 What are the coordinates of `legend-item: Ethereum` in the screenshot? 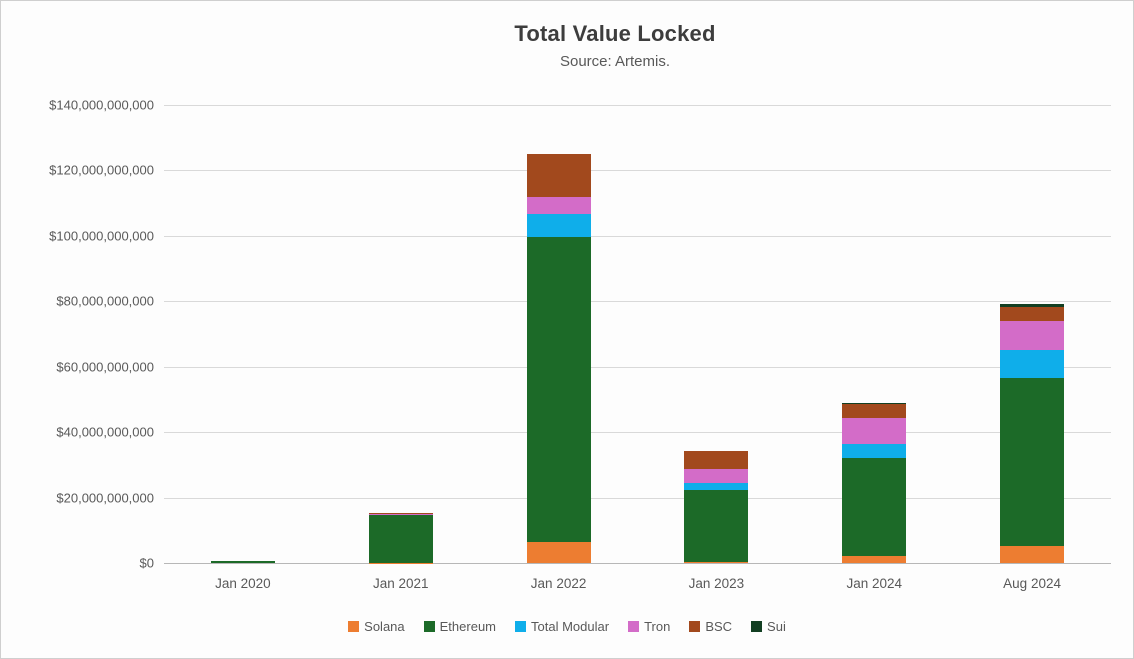 It's located at (460, 626).